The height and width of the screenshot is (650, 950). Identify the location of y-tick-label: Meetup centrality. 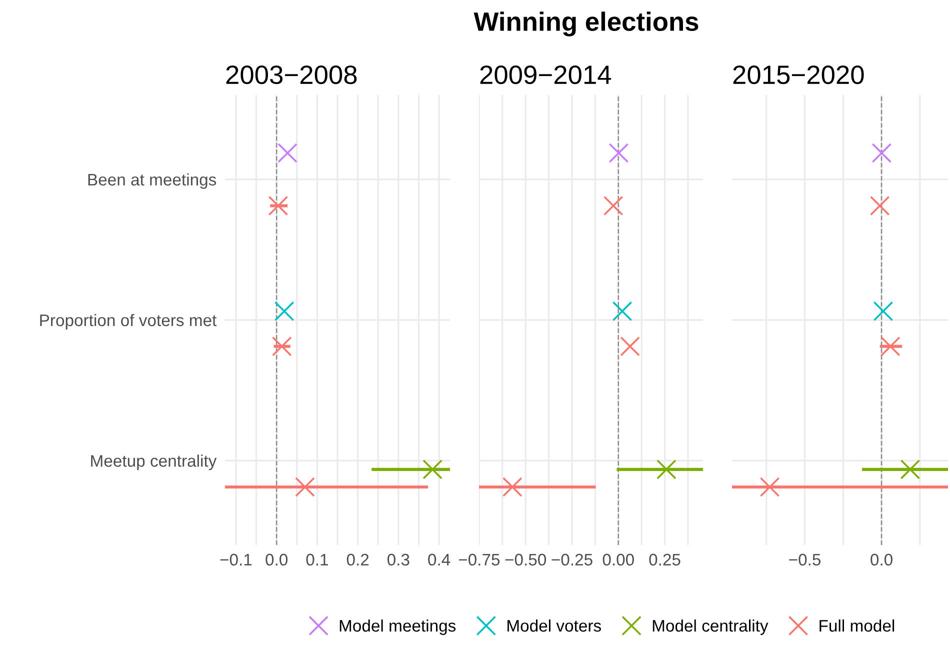
(154, 462).